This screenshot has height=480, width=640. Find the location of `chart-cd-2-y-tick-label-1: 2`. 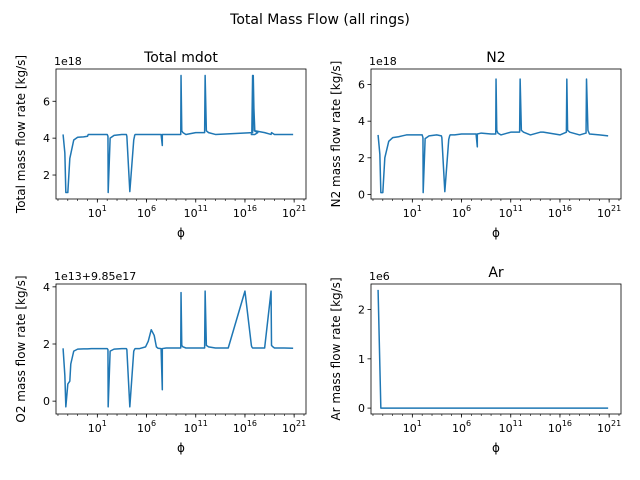

chart-cd-2-y-tick-label-1: 2 is located at coordinates (46, 344).